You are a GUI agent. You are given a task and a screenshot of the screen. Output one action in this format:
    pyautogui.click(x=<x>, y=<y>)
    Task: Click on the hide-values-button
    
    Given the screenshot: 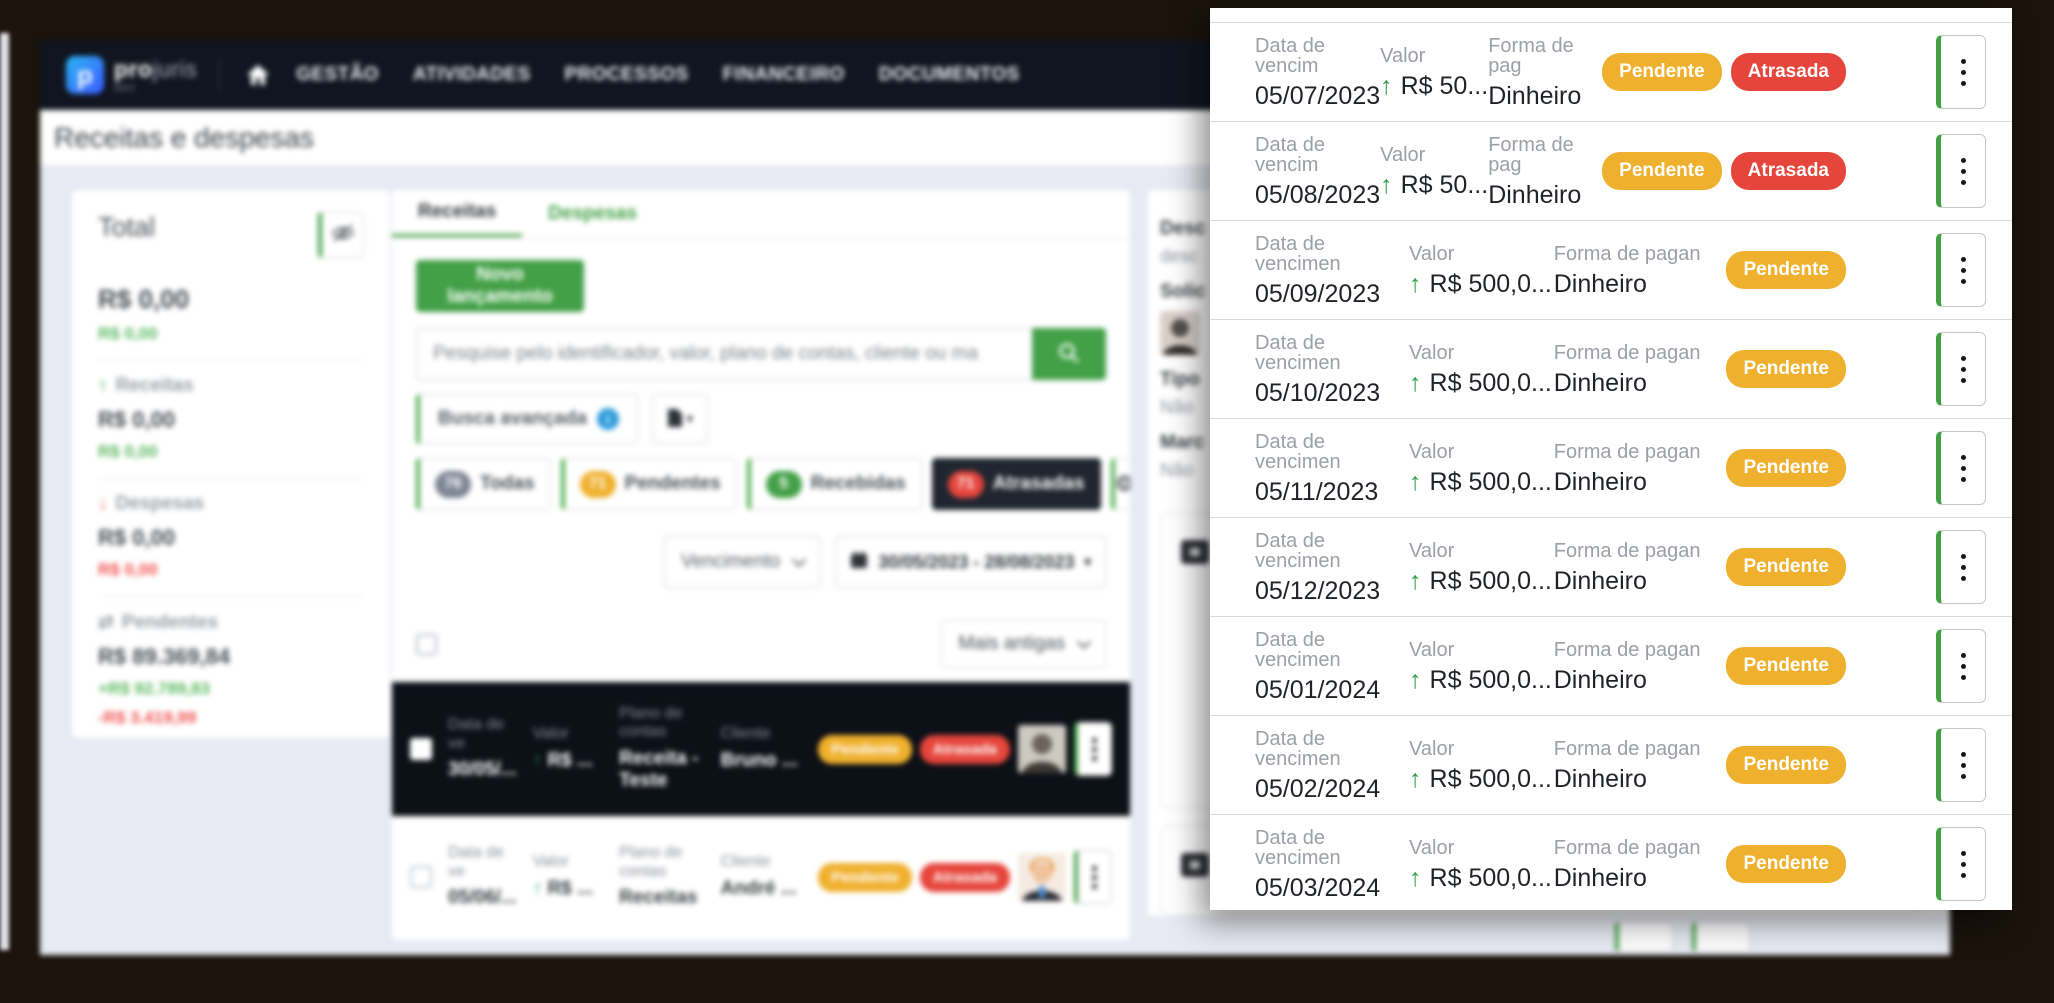 What is the action you would take?
    pyautogui.click(x=341, y=235)
    